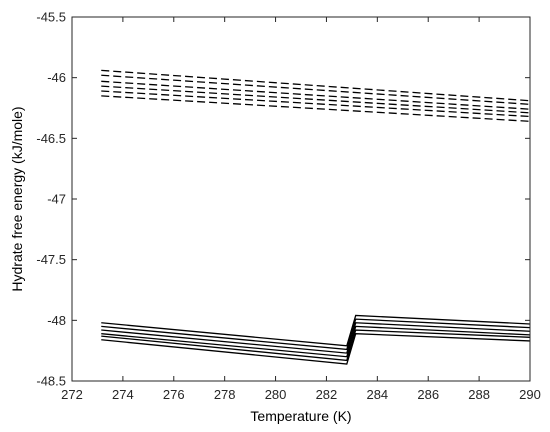  Describe the element at coordinates (72, 394) in the screenshot. I see `x-tick-label-272: 272` at that location.